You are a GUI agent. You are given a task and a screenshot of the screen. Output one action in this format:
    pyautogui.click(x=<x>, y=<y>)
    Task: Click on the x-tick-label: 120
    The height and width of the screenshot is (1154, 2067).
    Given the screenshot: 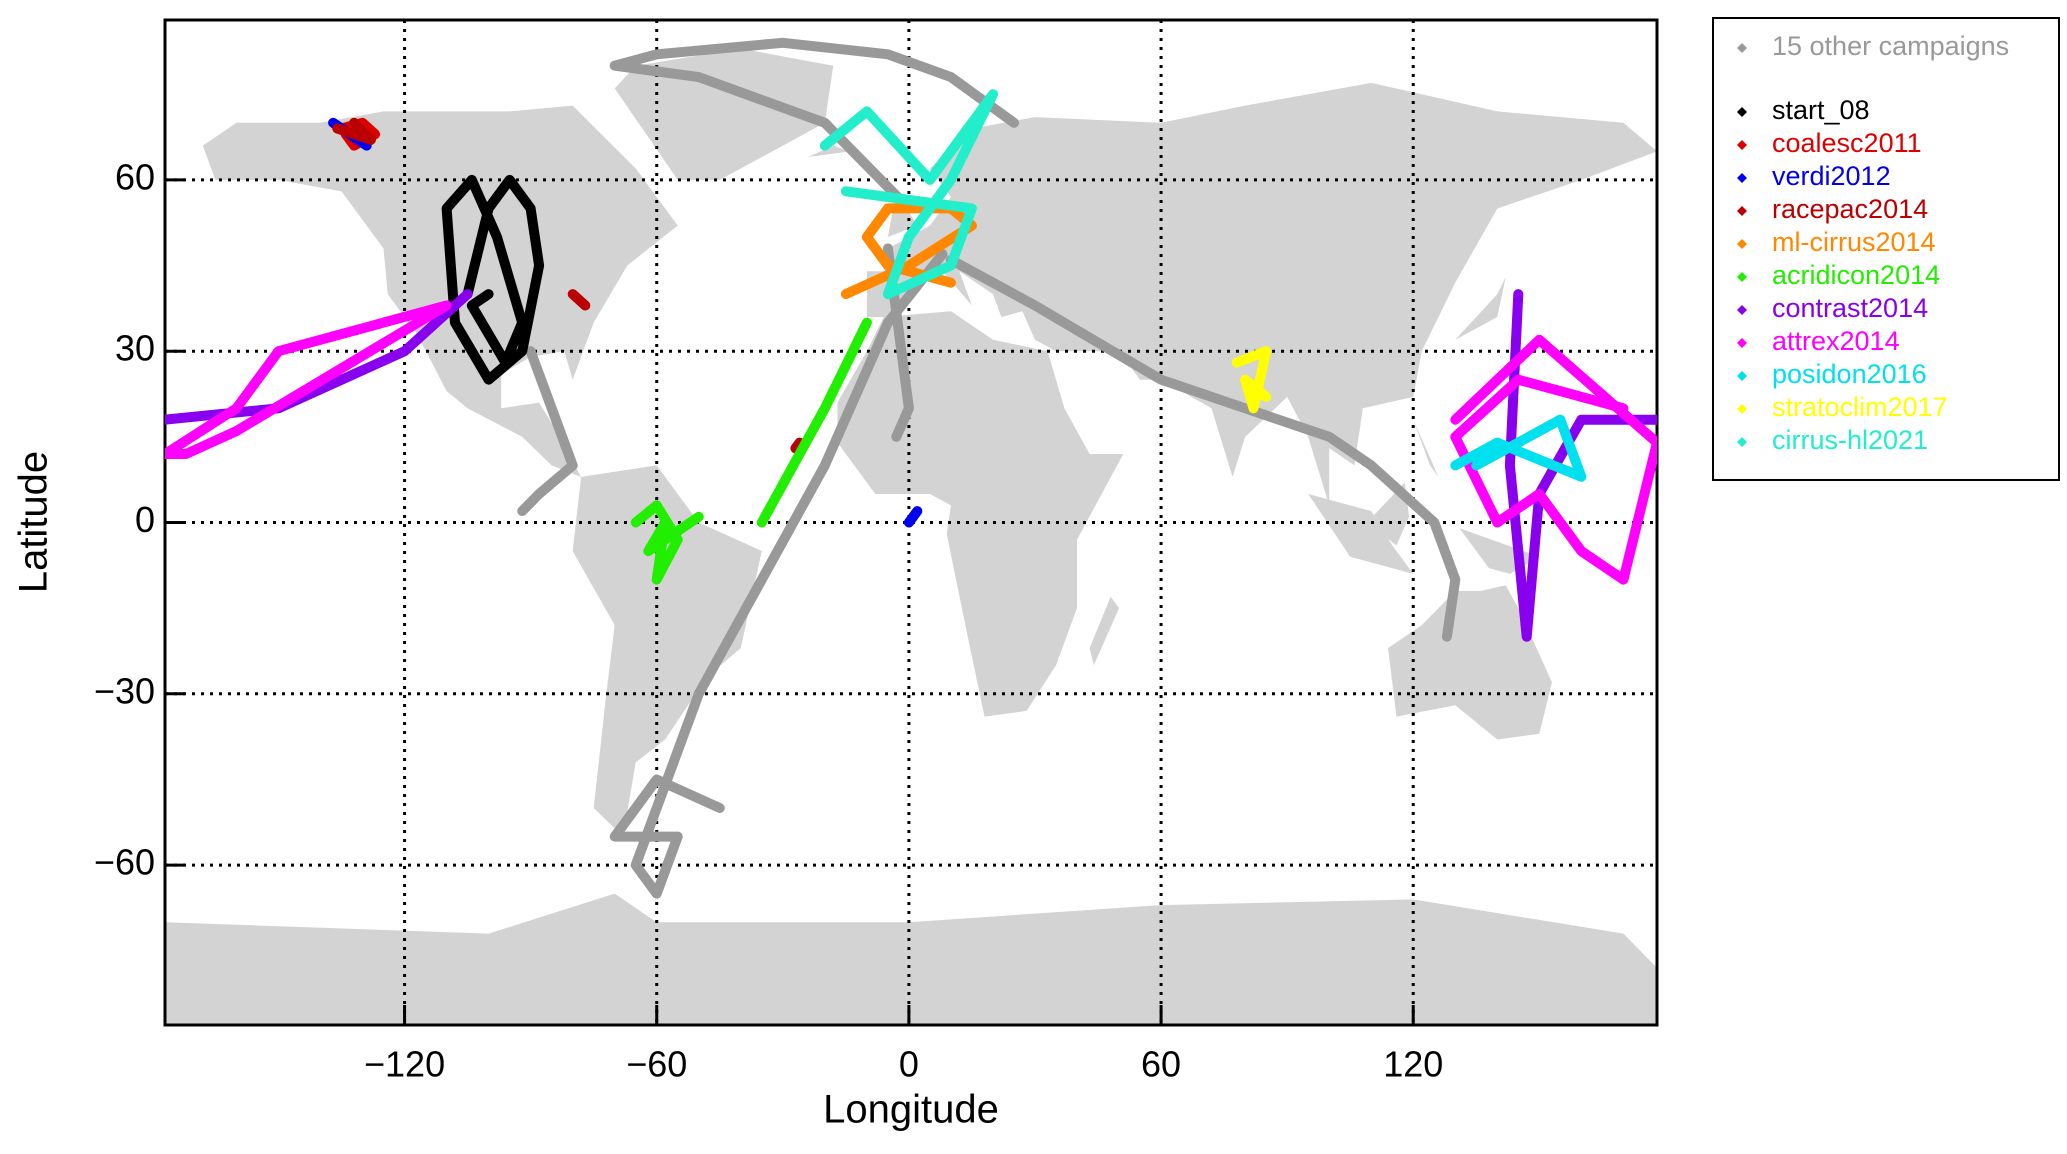 What is the action you would take?
    pyautogui.click(x=1413, y=1064)
    